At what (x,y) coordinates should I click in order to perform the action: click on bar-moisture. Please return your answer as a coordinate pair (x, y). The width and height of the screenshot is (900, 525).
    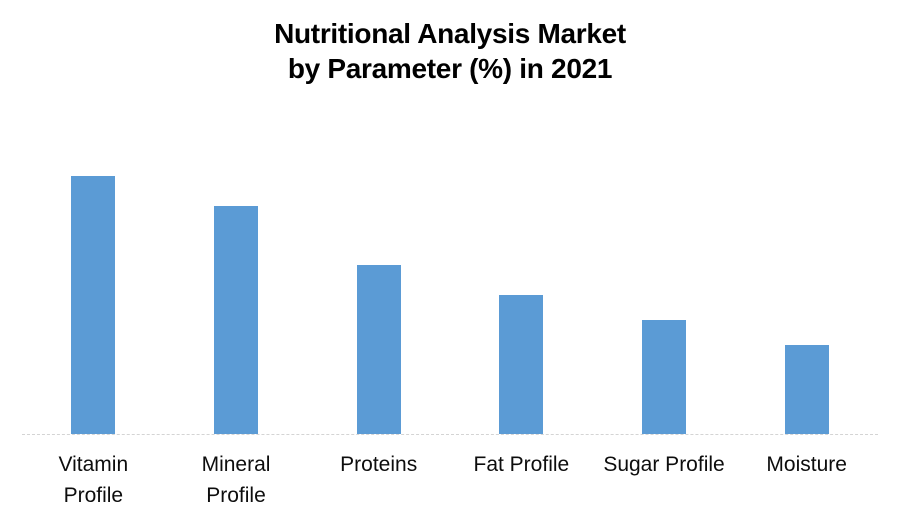
    Looking at the image, I should click on (806, 389).